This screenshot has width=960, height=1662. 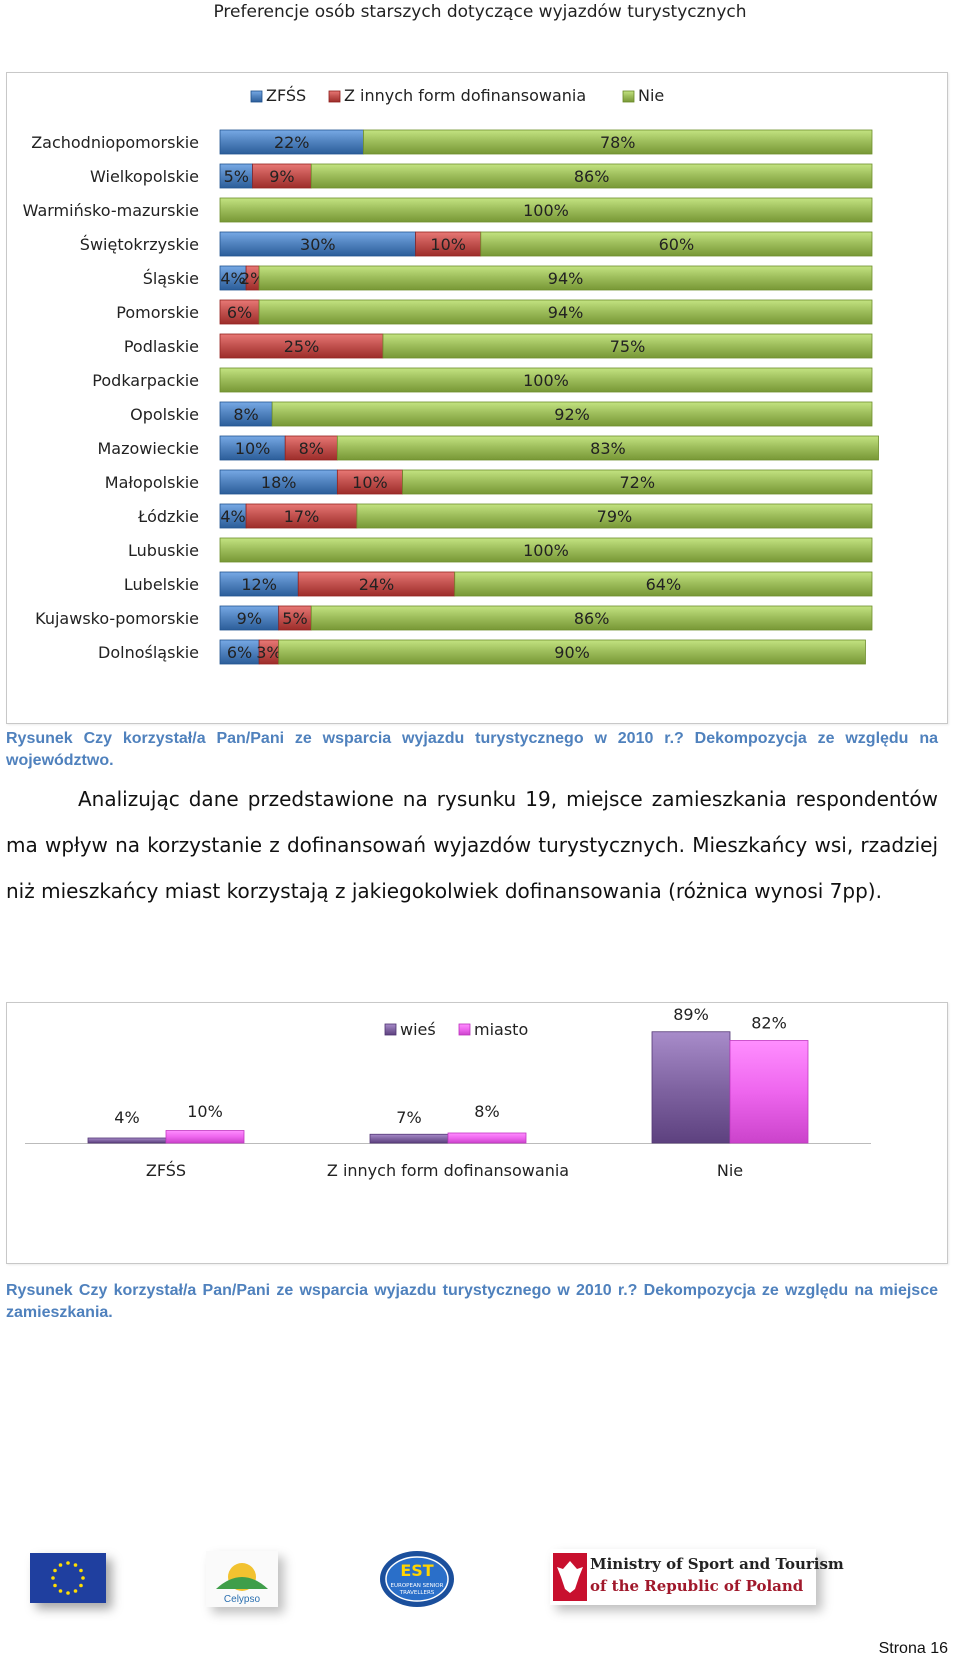 What do you see at coordinates (166, 1170) in the screenshot?
I see `x-tick-label: ZFŚS` at bounding box center [166, 1170].